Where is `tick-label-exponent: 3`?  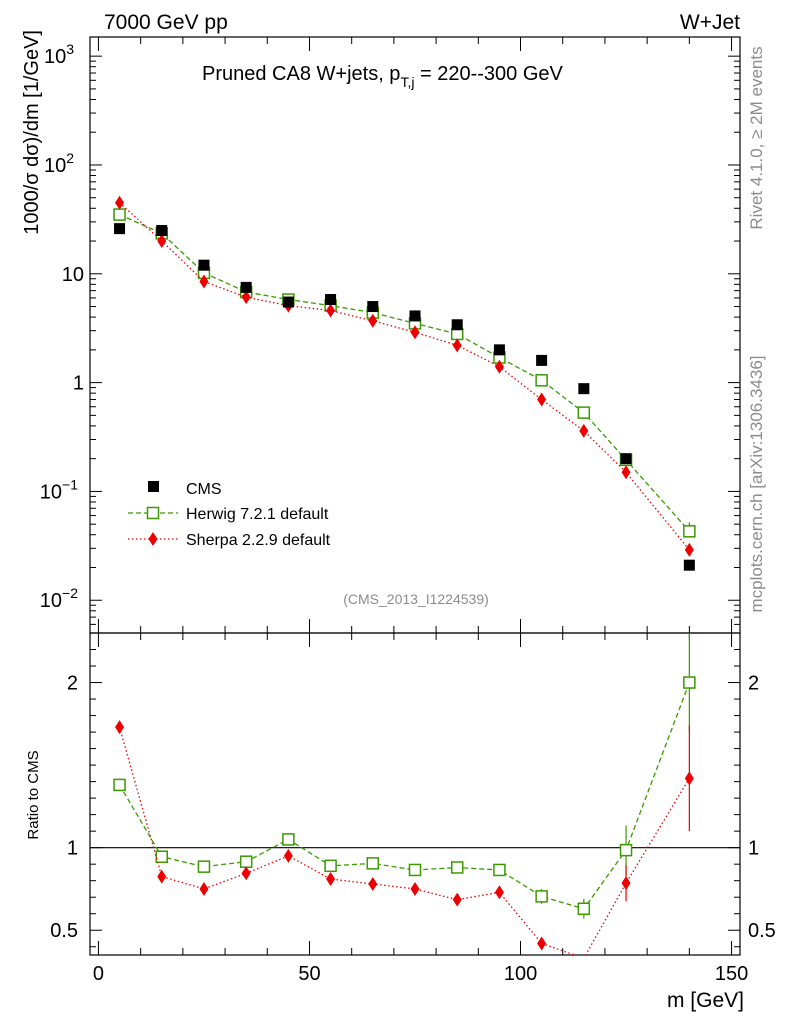
tick-label-exponent: 3 is located at coordinates (70, 49).